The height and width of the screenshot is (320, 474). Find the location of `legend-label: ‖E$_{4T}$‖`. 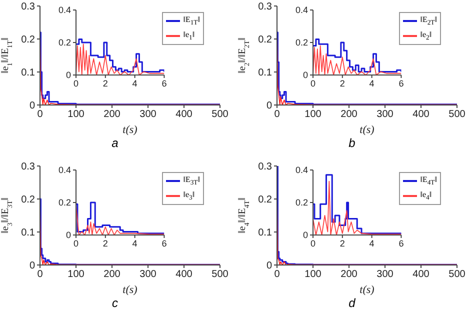

legend-label: ‖E$_{4T}$‖ is located at coordinates (428, 181).